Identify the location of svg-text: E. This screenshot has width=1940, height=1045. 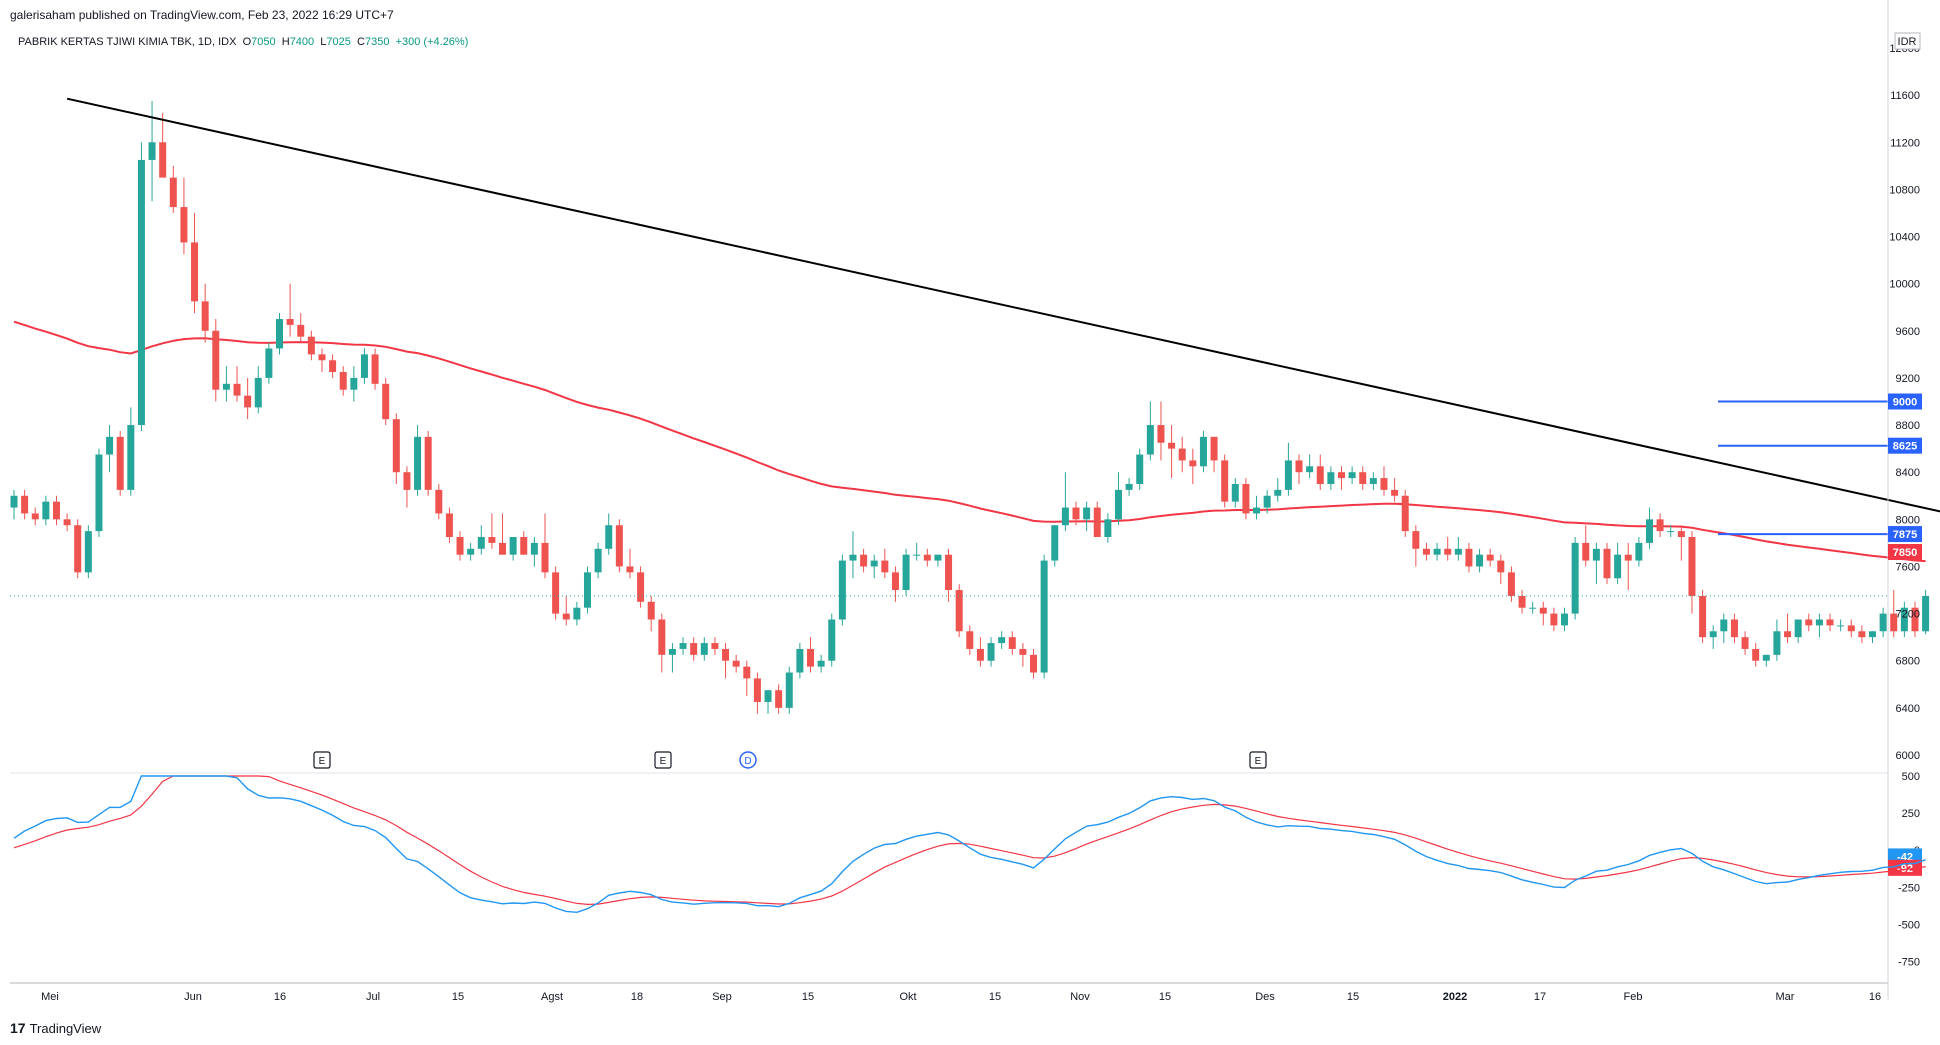
(1258, 761).